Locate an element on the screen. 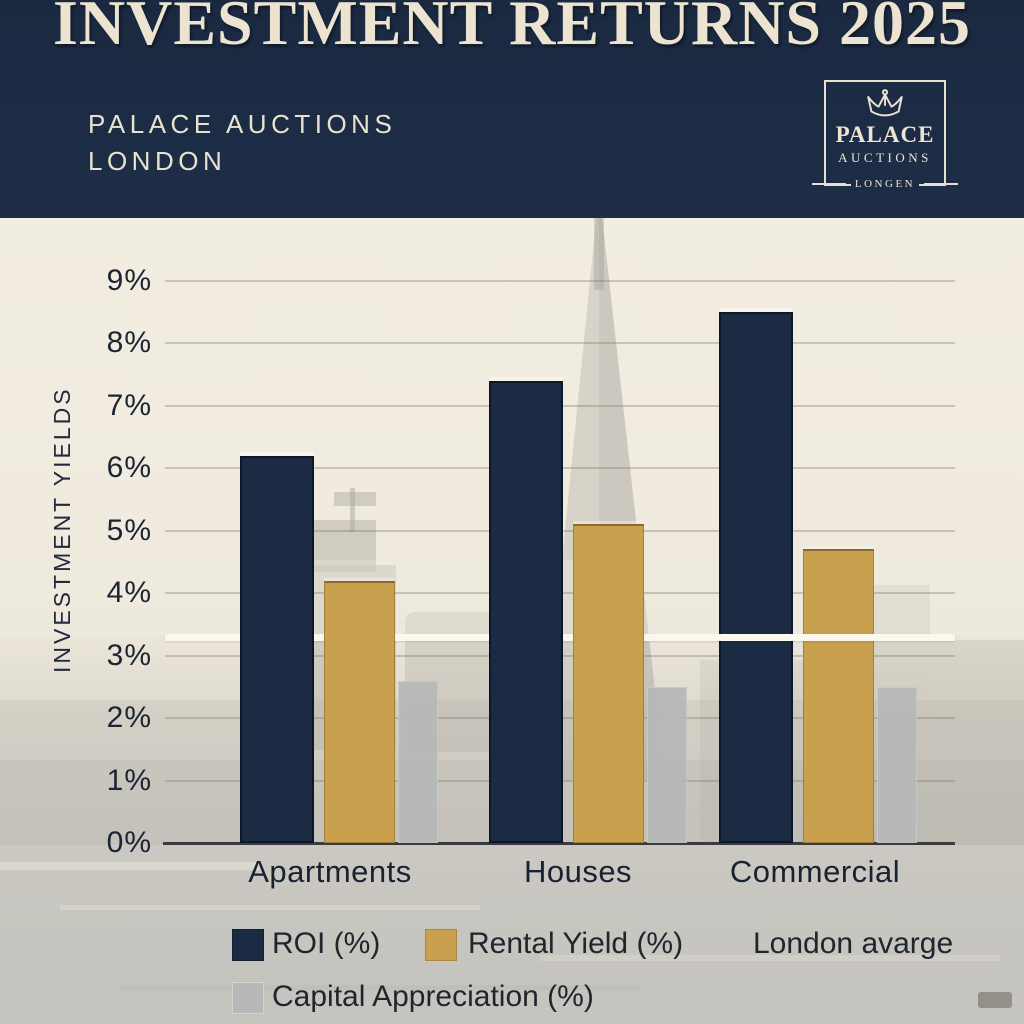 This screenshot has height=1024, width=1024. subtitle-line-1: PALACE AUCTIONS is located at coordinates (242, 124).